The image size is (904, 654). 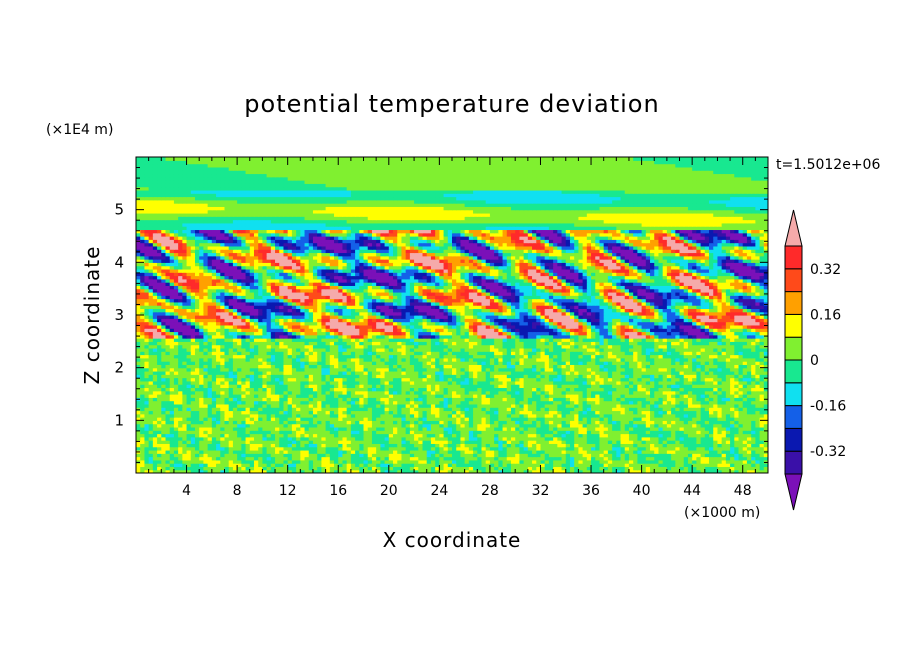 I want to click on y-axis-label: Z coordinate, so click(x=92, y=315).